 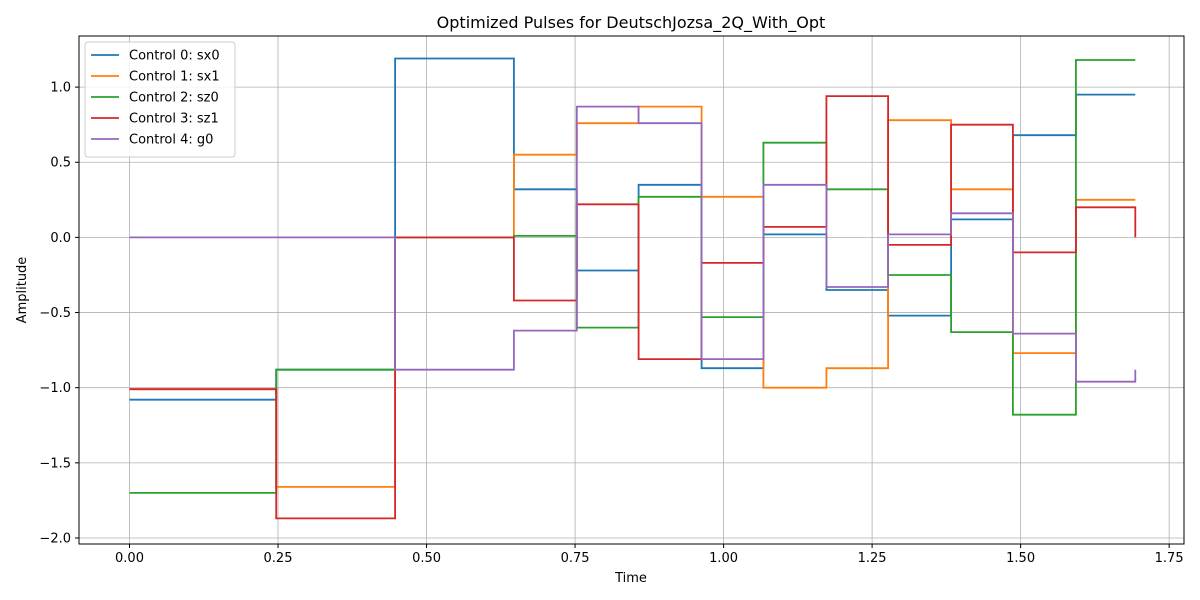 I want to click on legend-label-3: Control 3: sz1, so click(x=174, y=119).